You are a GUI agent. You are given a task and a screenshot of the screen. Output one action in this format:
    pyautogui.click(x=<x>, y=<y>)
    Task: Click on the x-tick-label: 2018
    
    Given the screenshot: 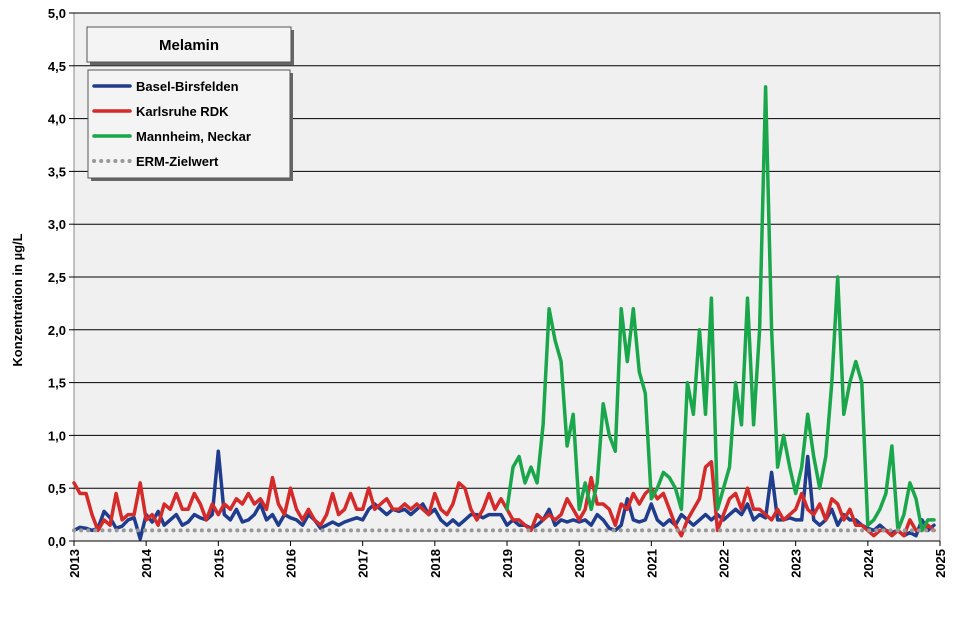 What is the action you would take?
    pyautogui.click(x=435, y=563)
    